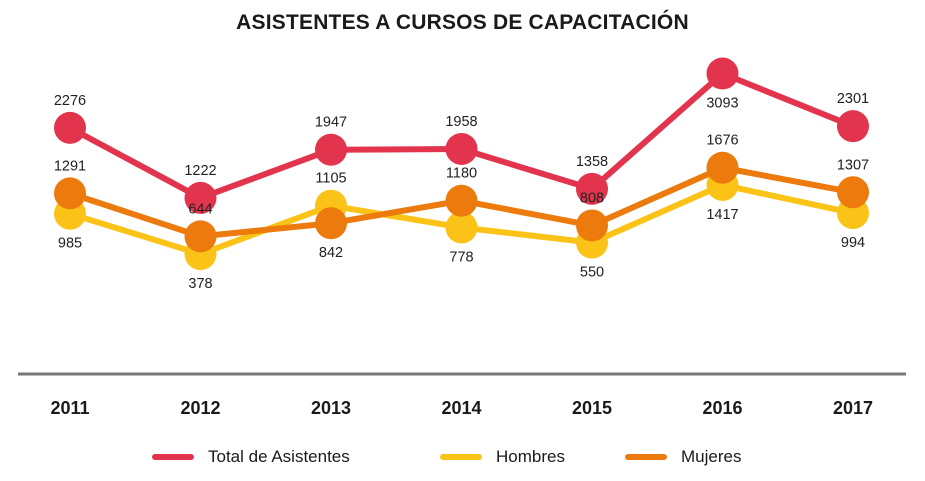 The image size is (925, 481). What do you see at coordinates (331, 123) in the screenshot?
I see `data-label-total: 1947` at bounding box center [331, 123].